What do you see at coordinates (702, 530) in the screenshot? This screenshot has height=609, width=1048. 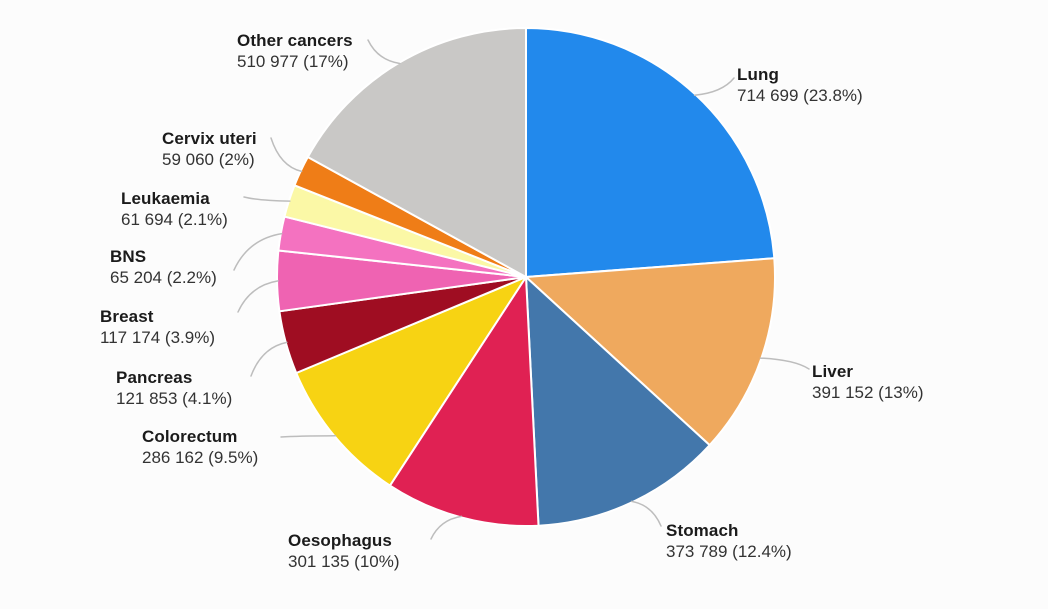 I see `pie-label-stomach-name: Stomach` at bounding box center [702, 530].